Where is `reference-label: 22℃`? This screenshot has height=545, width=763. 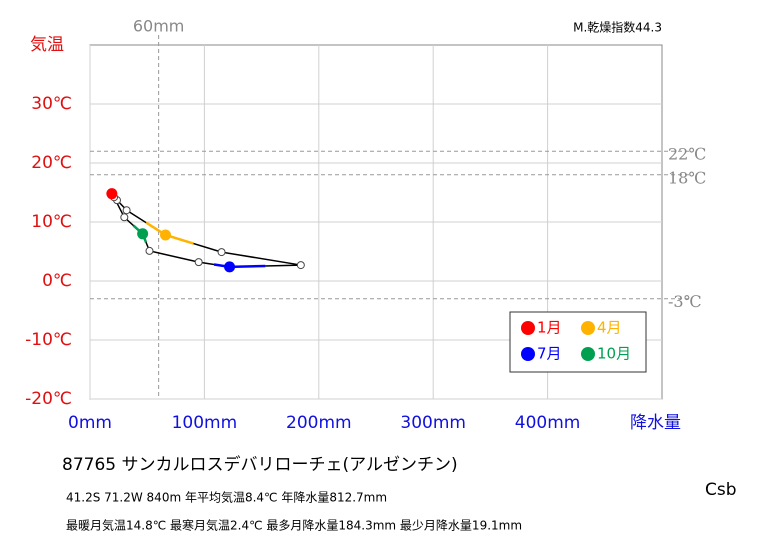
reference-label: 22℃ is located at coordinates (687, 154).